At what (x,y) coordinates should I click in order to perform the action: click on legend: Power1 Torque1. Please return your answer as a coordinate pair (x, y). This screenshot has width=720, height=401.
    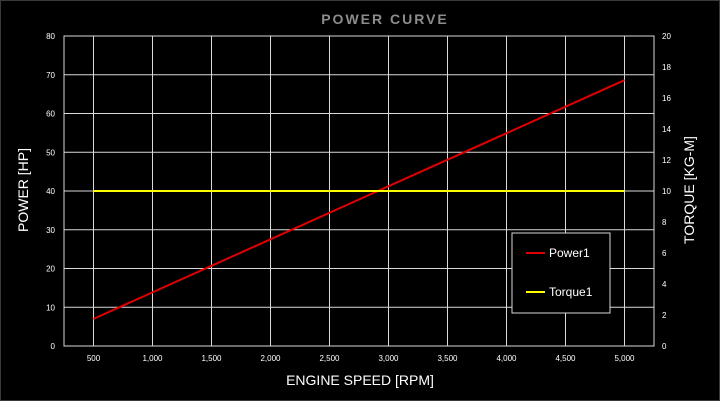
    Looking at the image, I should click on (561, 273).